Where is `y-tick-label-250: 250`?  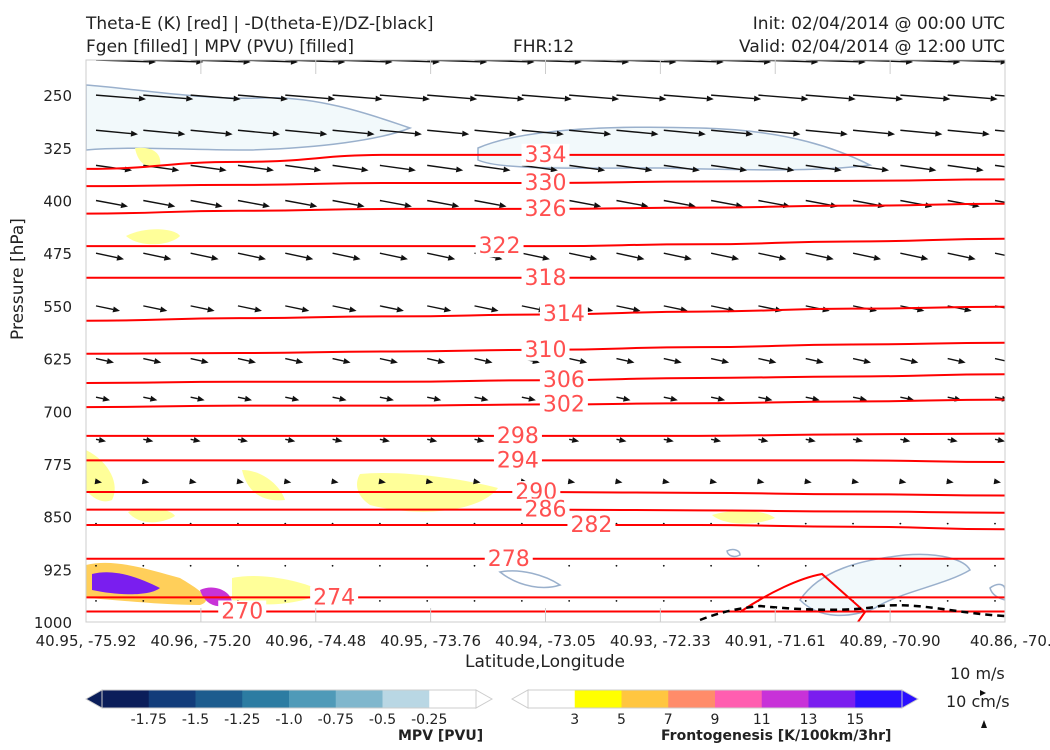
y-tick-label-250: 250 is located at coordinates (57, 96).